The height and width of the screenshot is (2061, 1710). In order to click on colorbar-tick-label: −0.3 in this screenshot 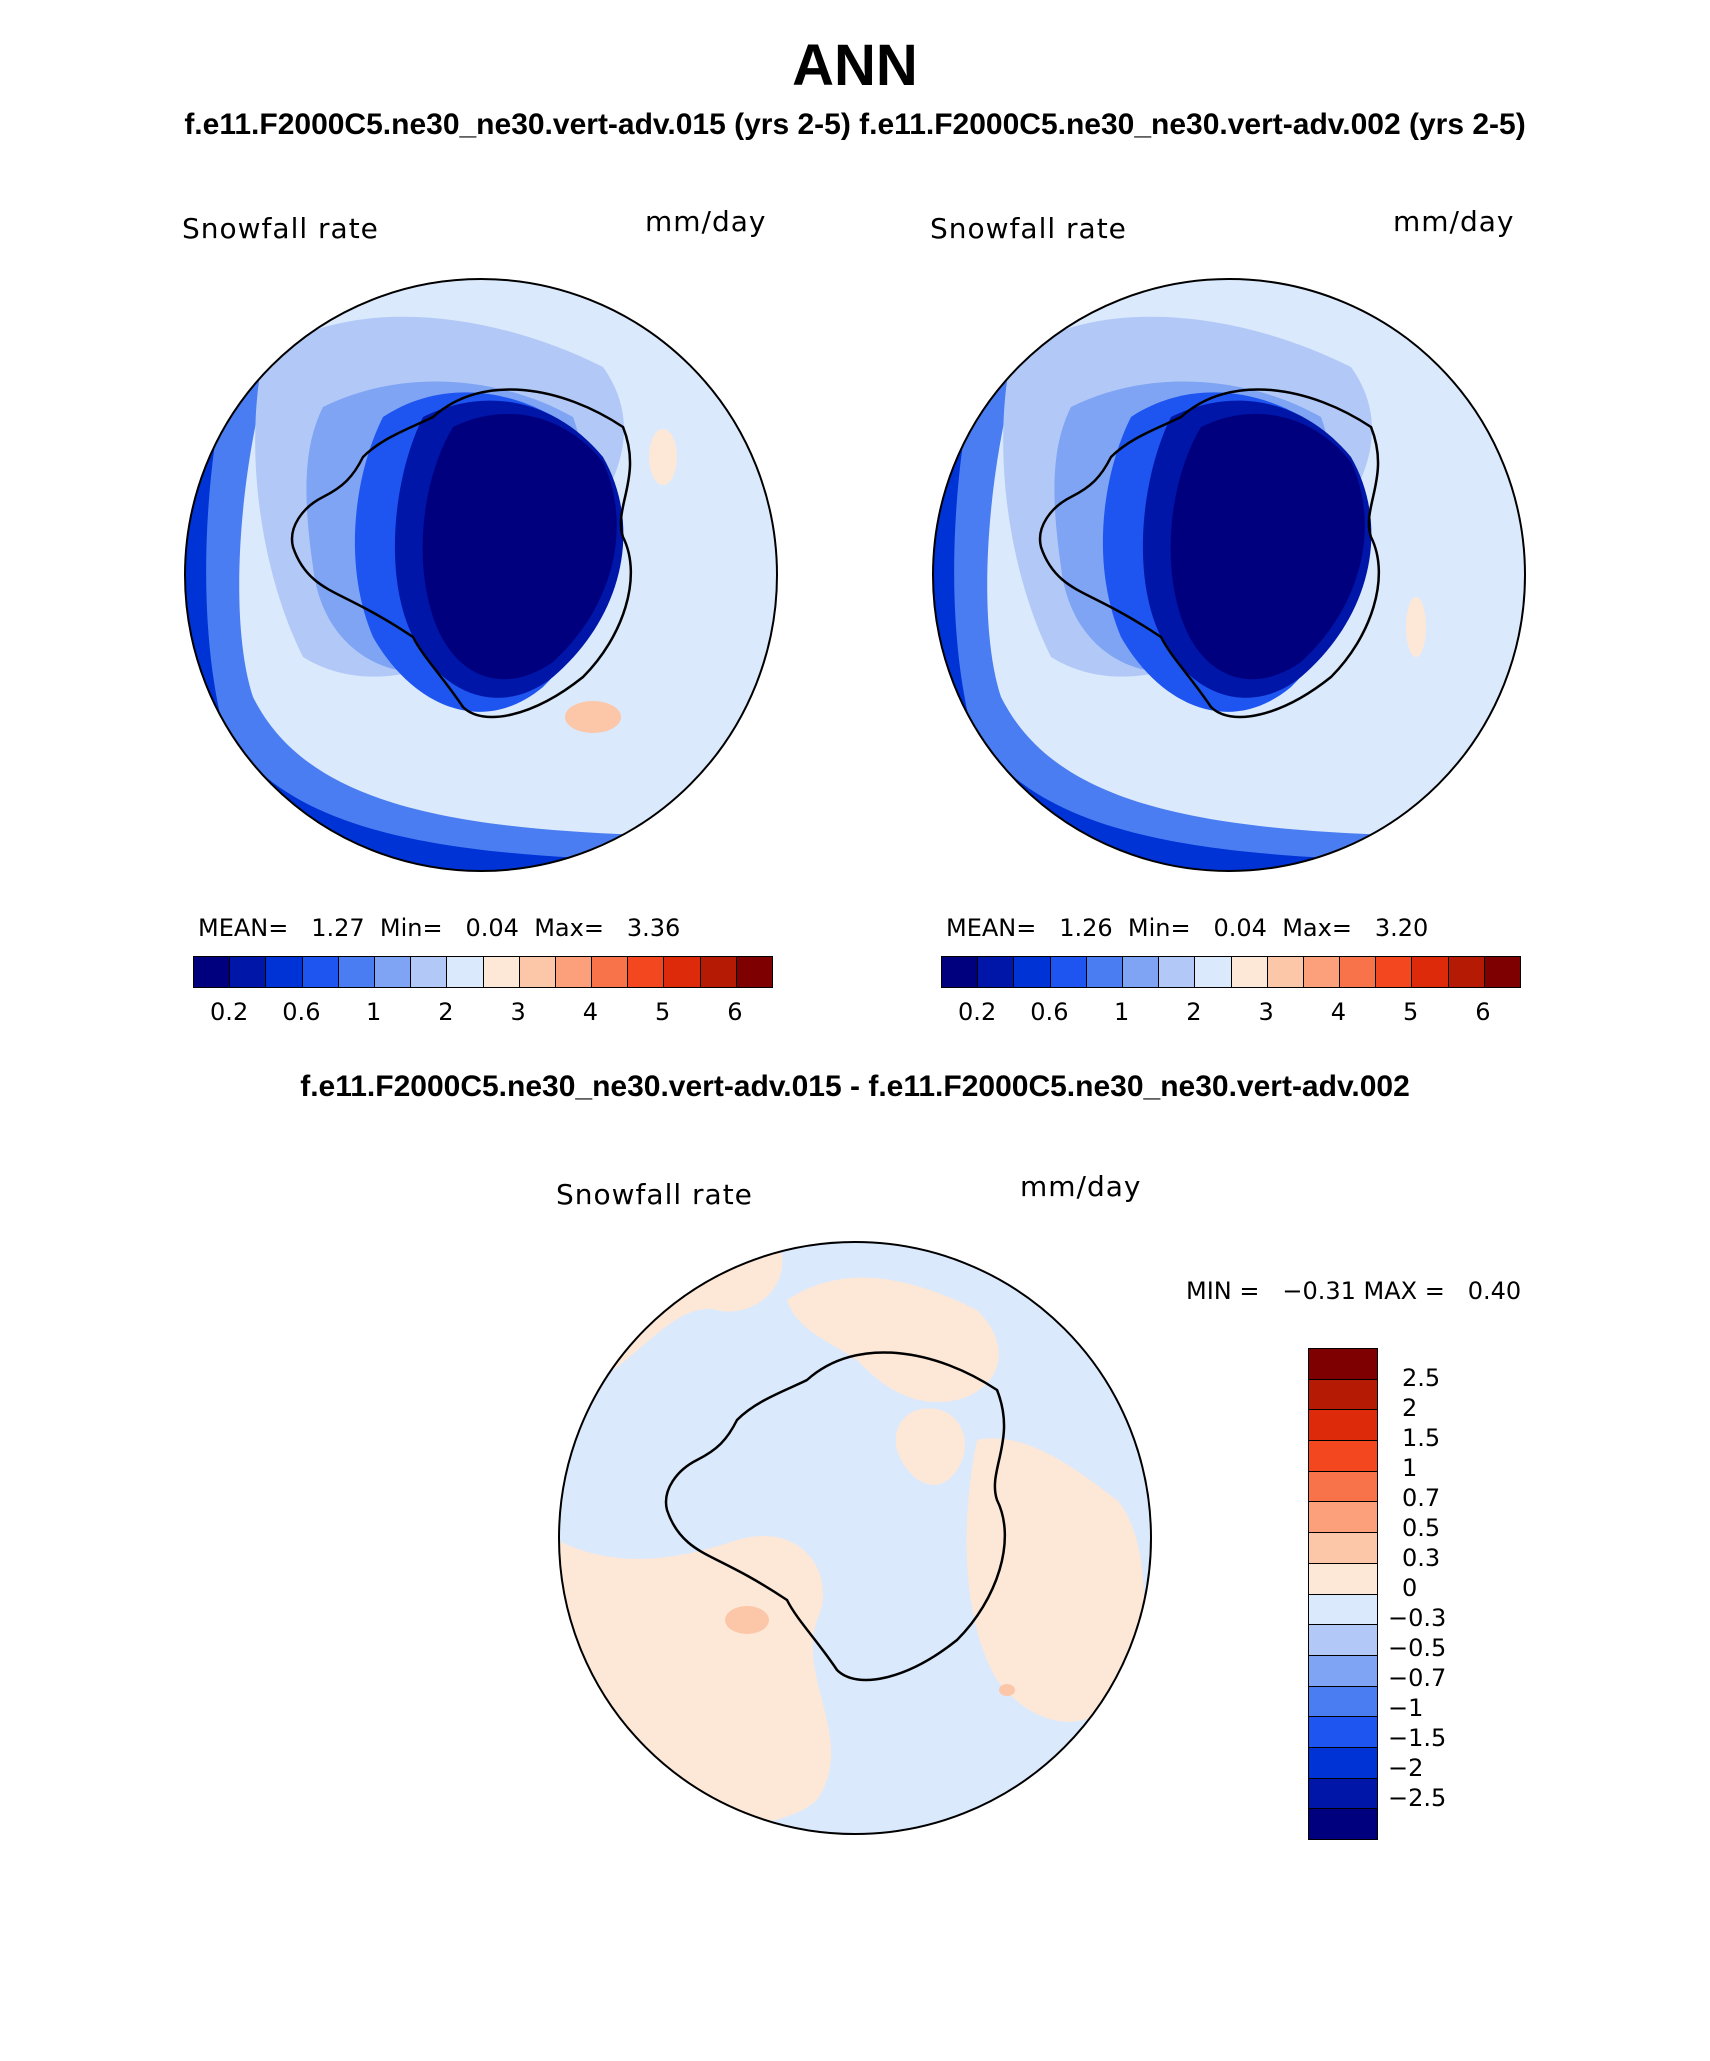, I will do `click(1417, 1618)`.